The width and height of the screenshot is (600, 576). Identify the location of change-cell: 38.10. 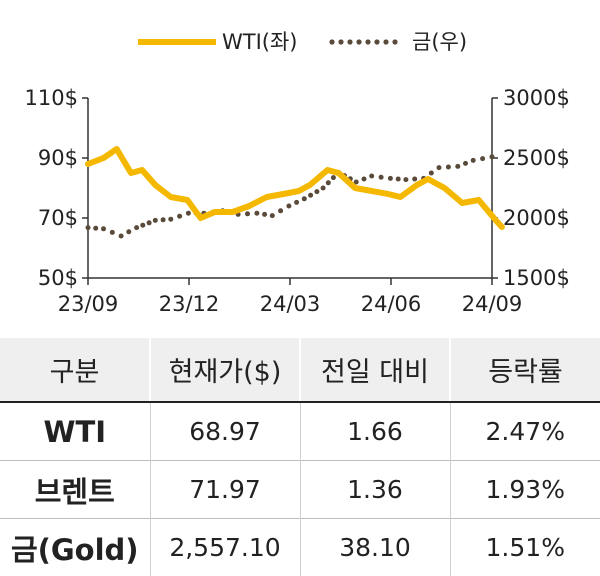
(375, 547).